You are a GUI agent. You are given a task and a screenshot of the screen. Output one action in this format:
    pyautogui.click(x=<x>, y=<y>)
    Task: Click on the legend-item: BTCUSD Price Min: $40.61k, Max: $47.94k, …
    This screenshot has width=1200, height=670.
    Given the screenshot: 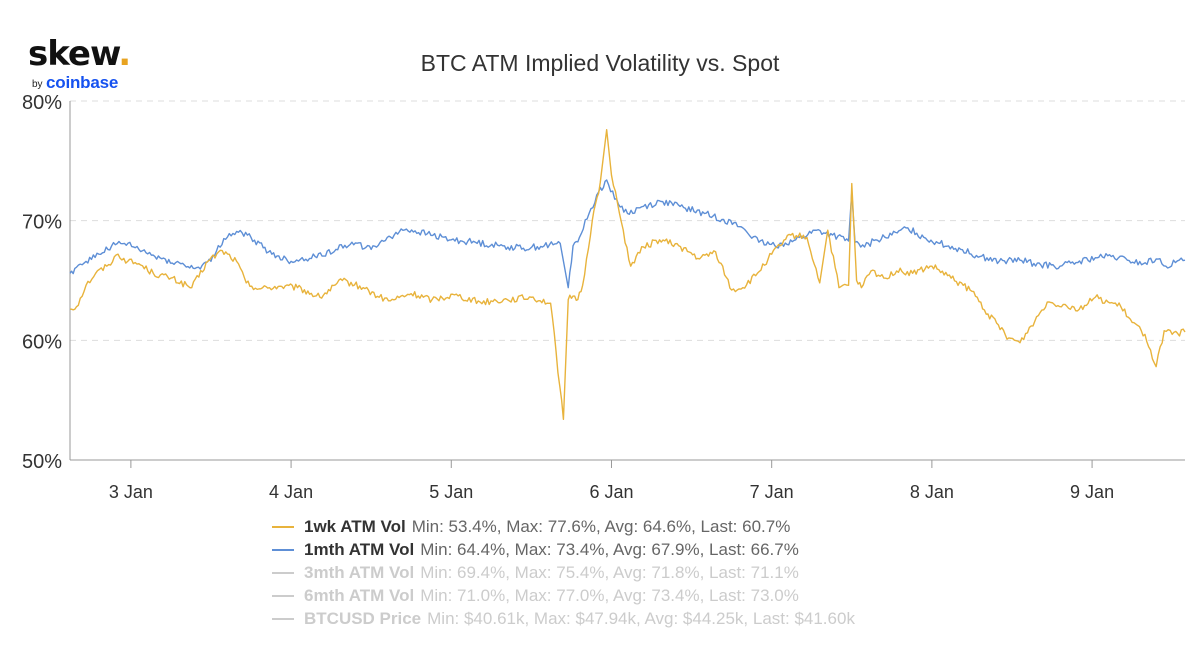 What is the action you would take?
    pyautogui.click(x=652, y=618)
    